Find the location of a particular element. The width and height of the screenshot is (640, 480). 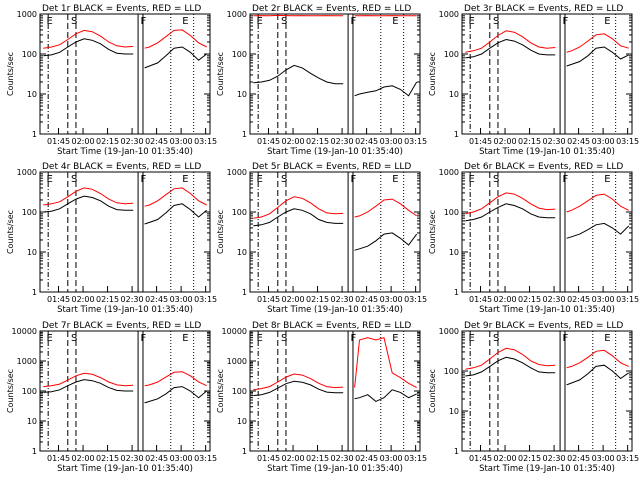

panel-title: Det 1r BLACK = Events, RED = LLD is located at coordinates (121, 9).